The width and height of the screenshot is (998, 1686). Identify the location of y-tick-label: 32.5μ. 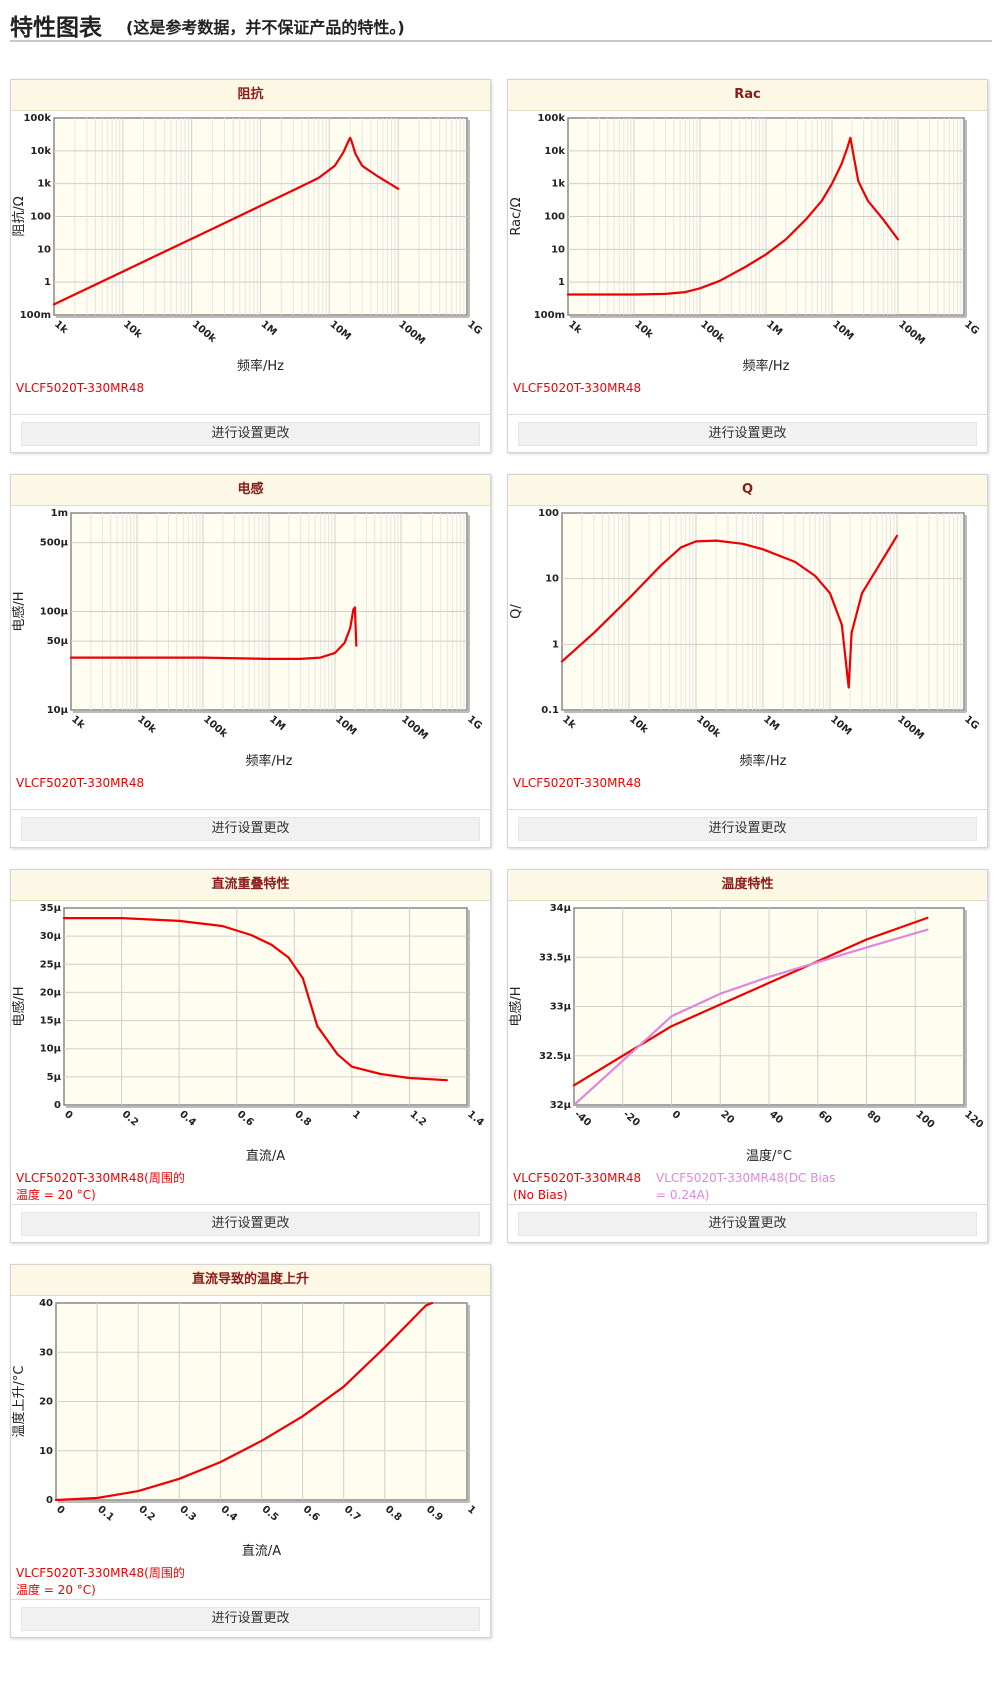
(555, 1056).